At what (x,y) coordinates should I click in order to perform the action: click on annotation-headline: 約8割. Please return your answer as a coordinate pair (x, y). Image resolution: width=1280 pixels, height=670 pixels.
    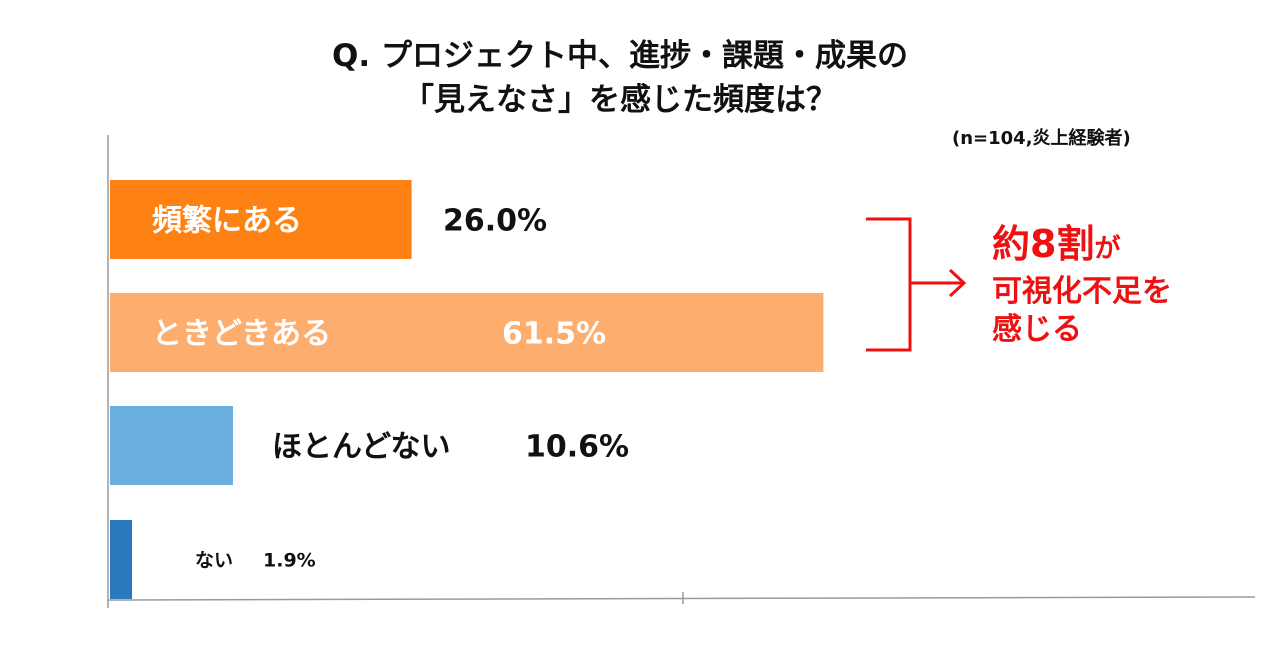
    Looking at the image, I should click on (1043, 244).